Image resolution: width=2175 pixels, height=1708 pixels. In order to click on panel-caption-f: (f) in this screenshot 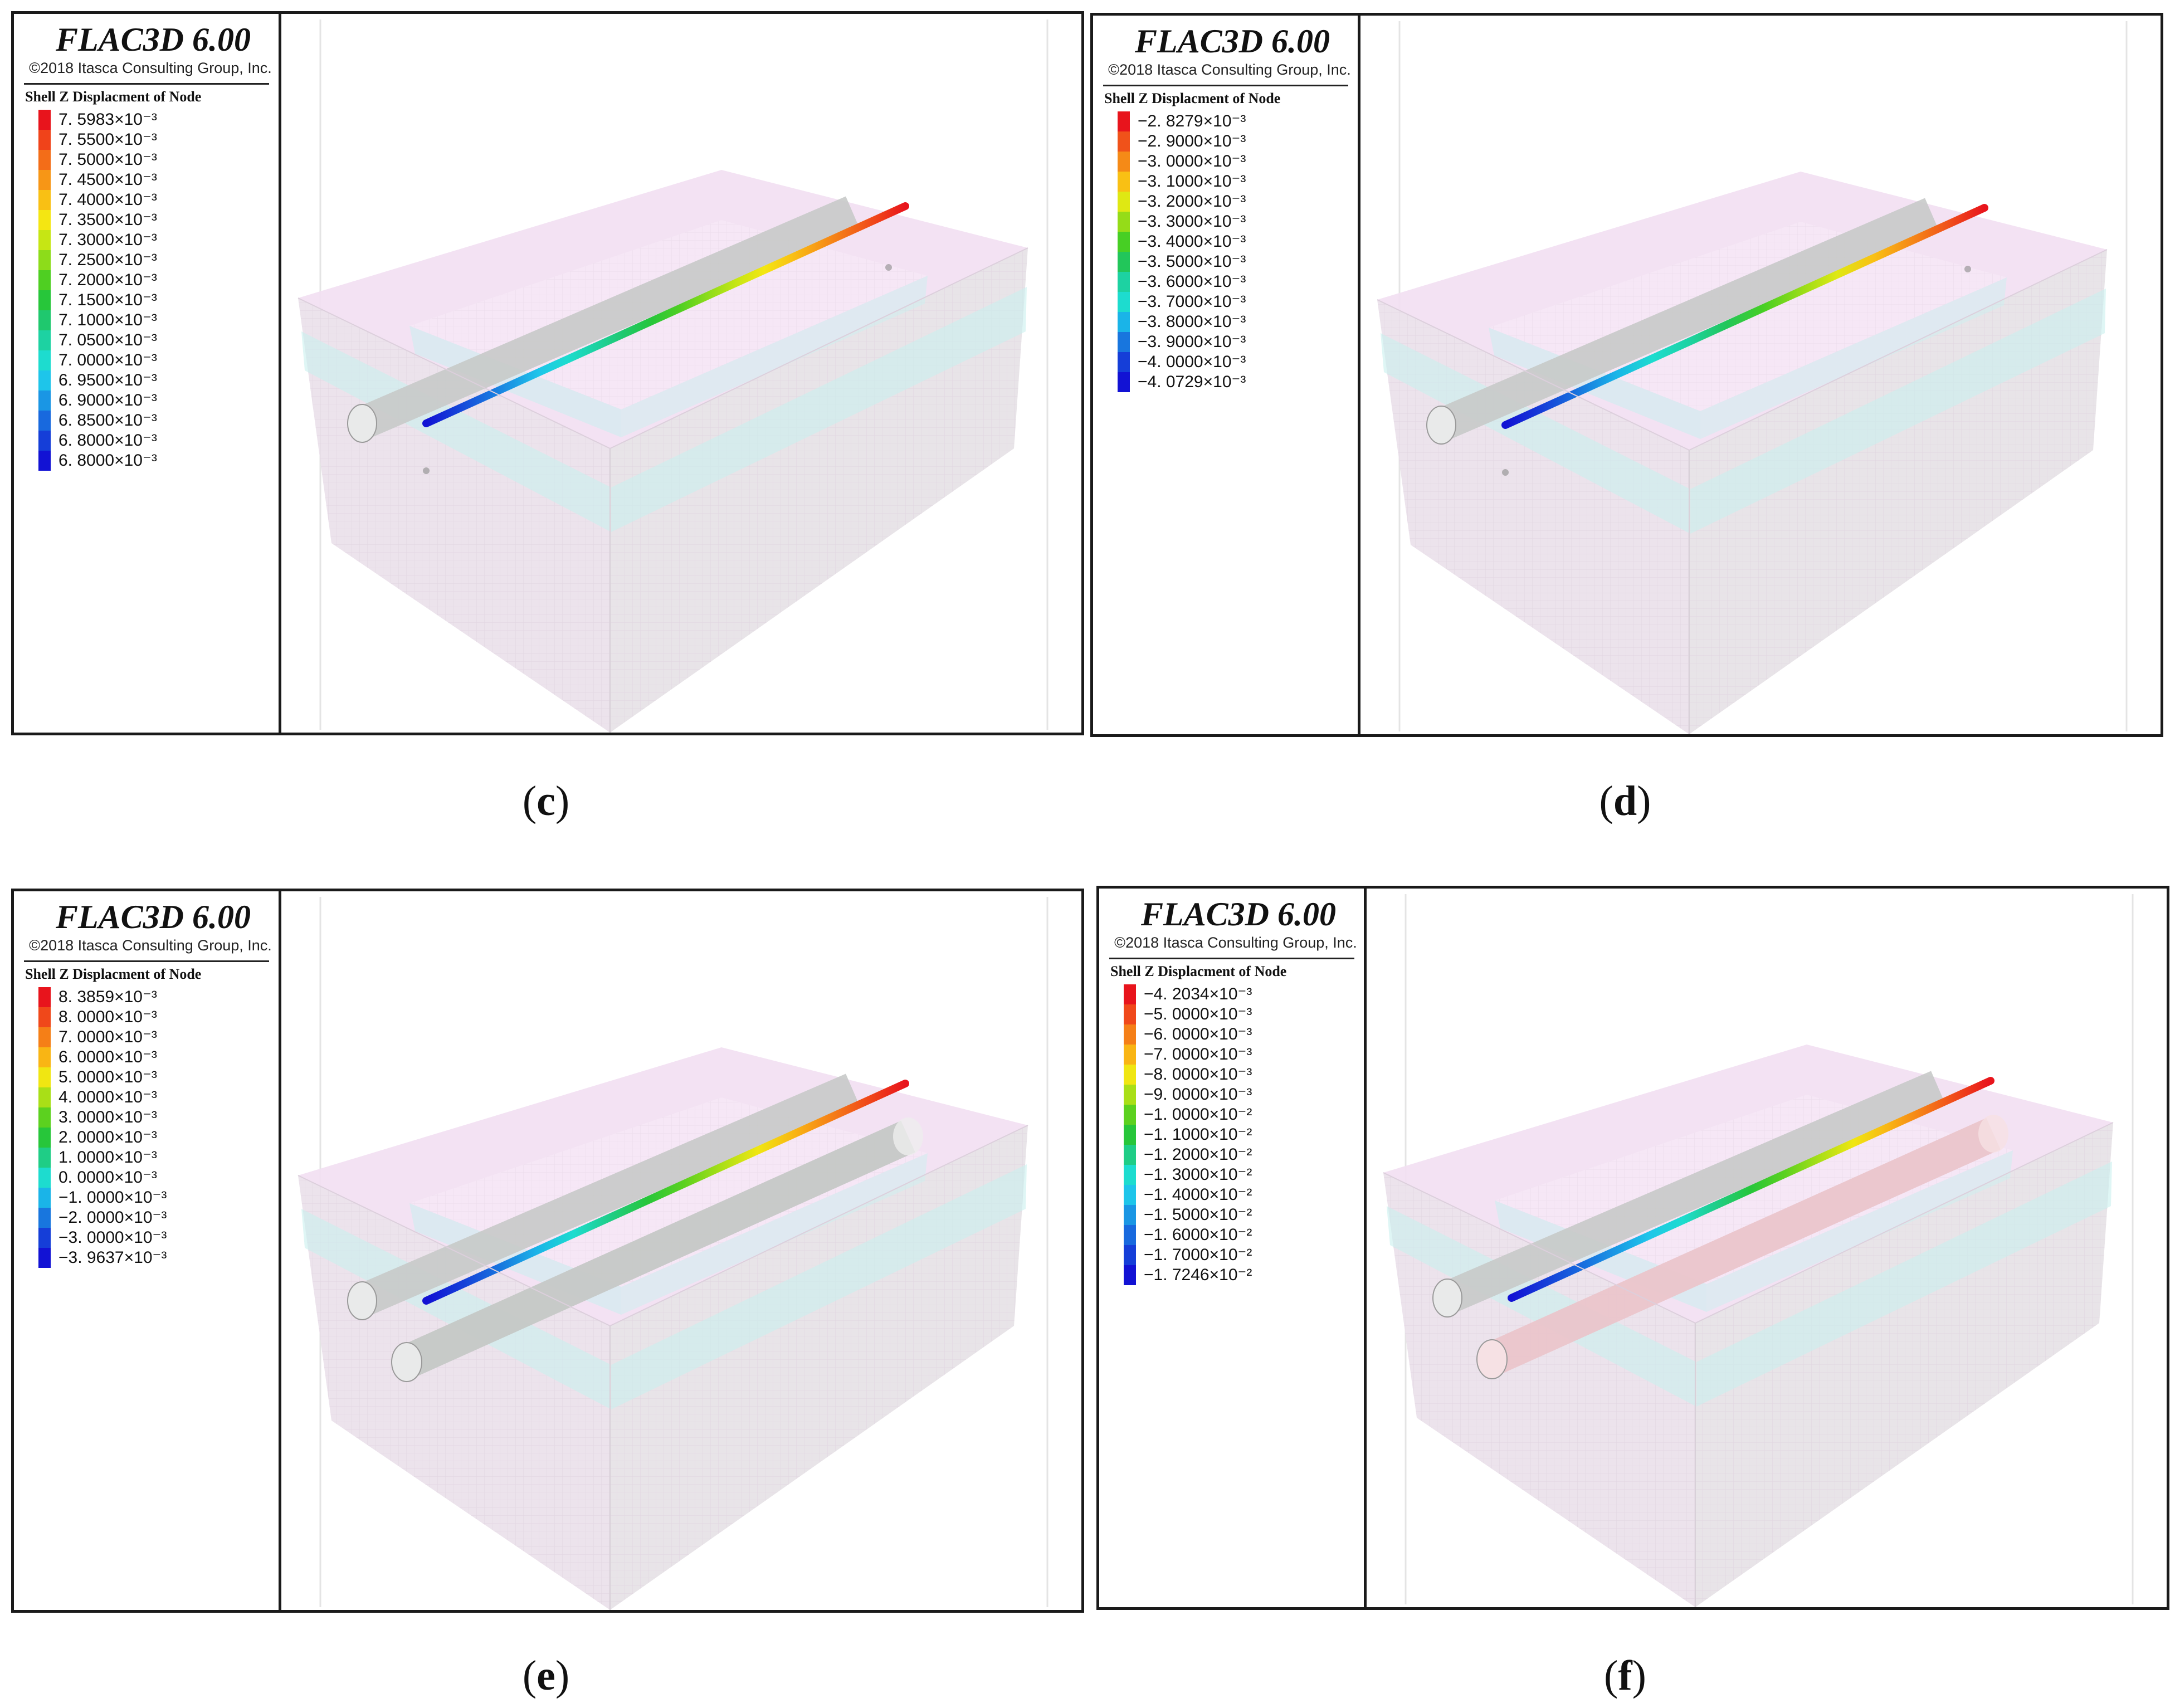, I will do `click(1625, 1675)`.